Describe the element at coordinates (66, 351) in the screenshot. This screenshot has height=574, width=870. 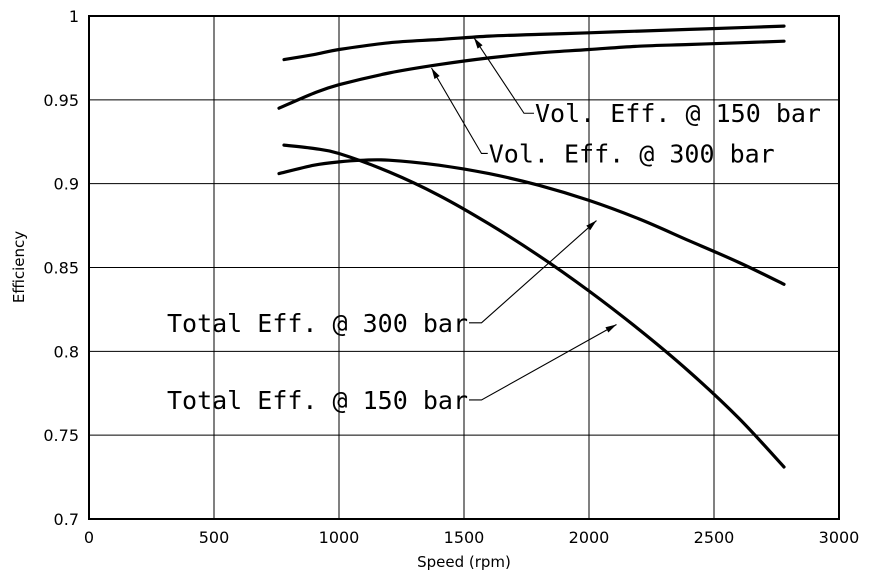
I see `y-tick-label: 0.8` at that location.